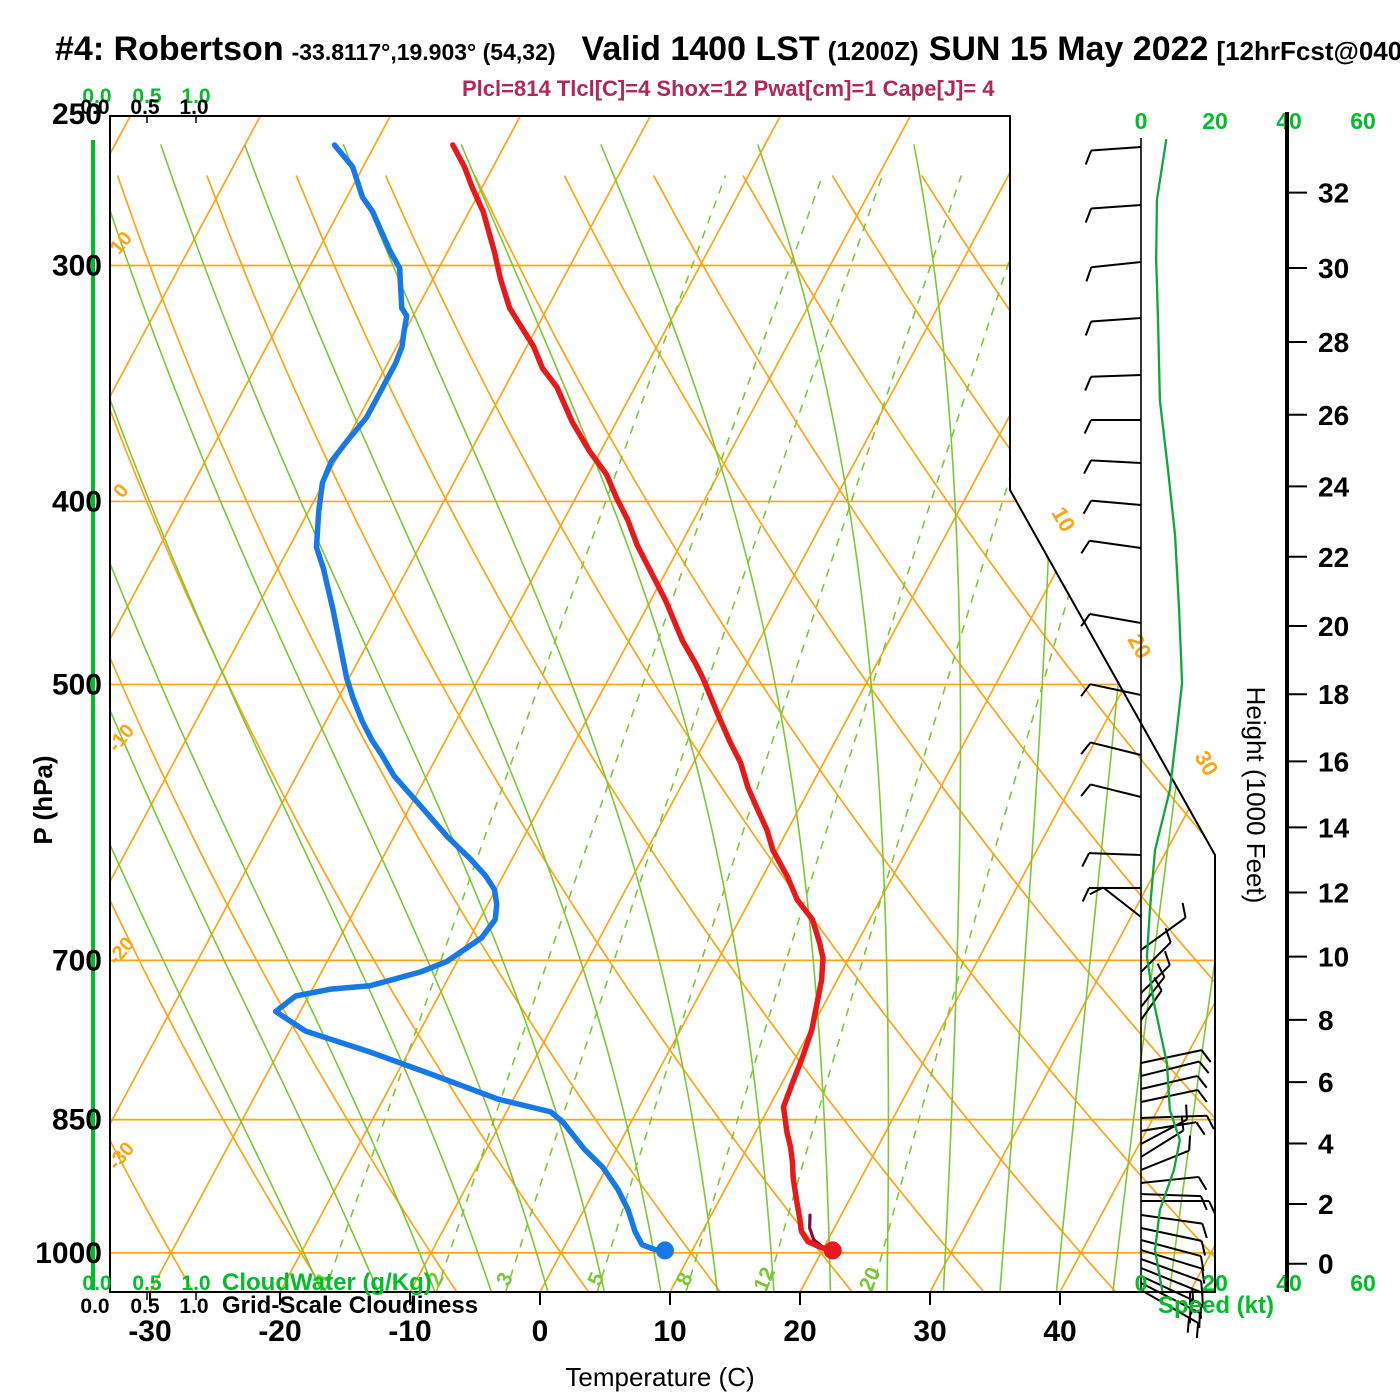  I want to click on height-tick-label-14: 14, so click(1334, 827).